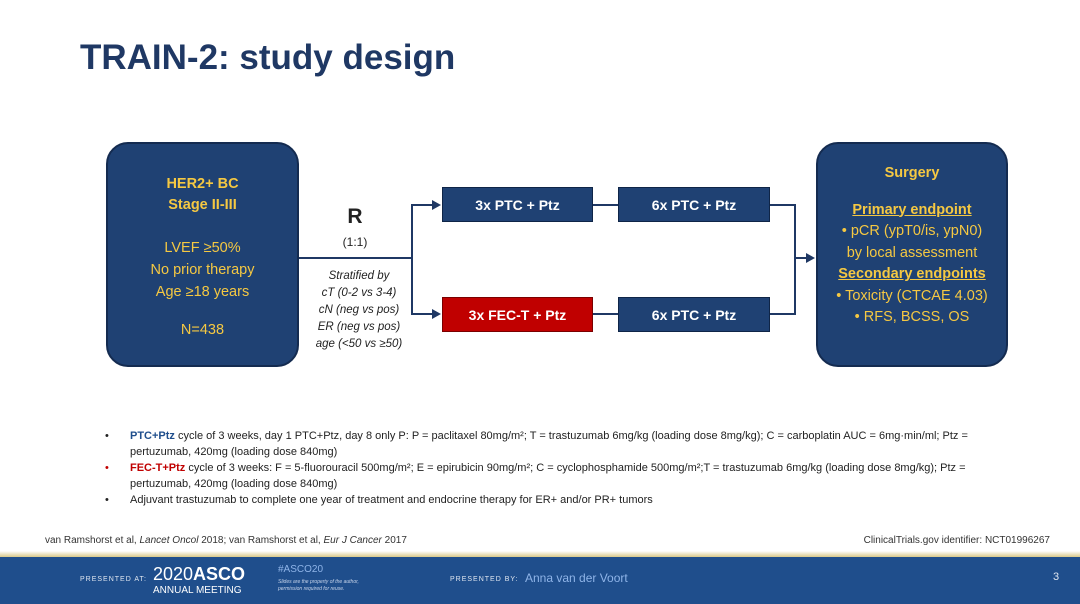  Describe the element at coordinates (202, 330) in the screenshot. I see `sample-size: N=438` at that location.